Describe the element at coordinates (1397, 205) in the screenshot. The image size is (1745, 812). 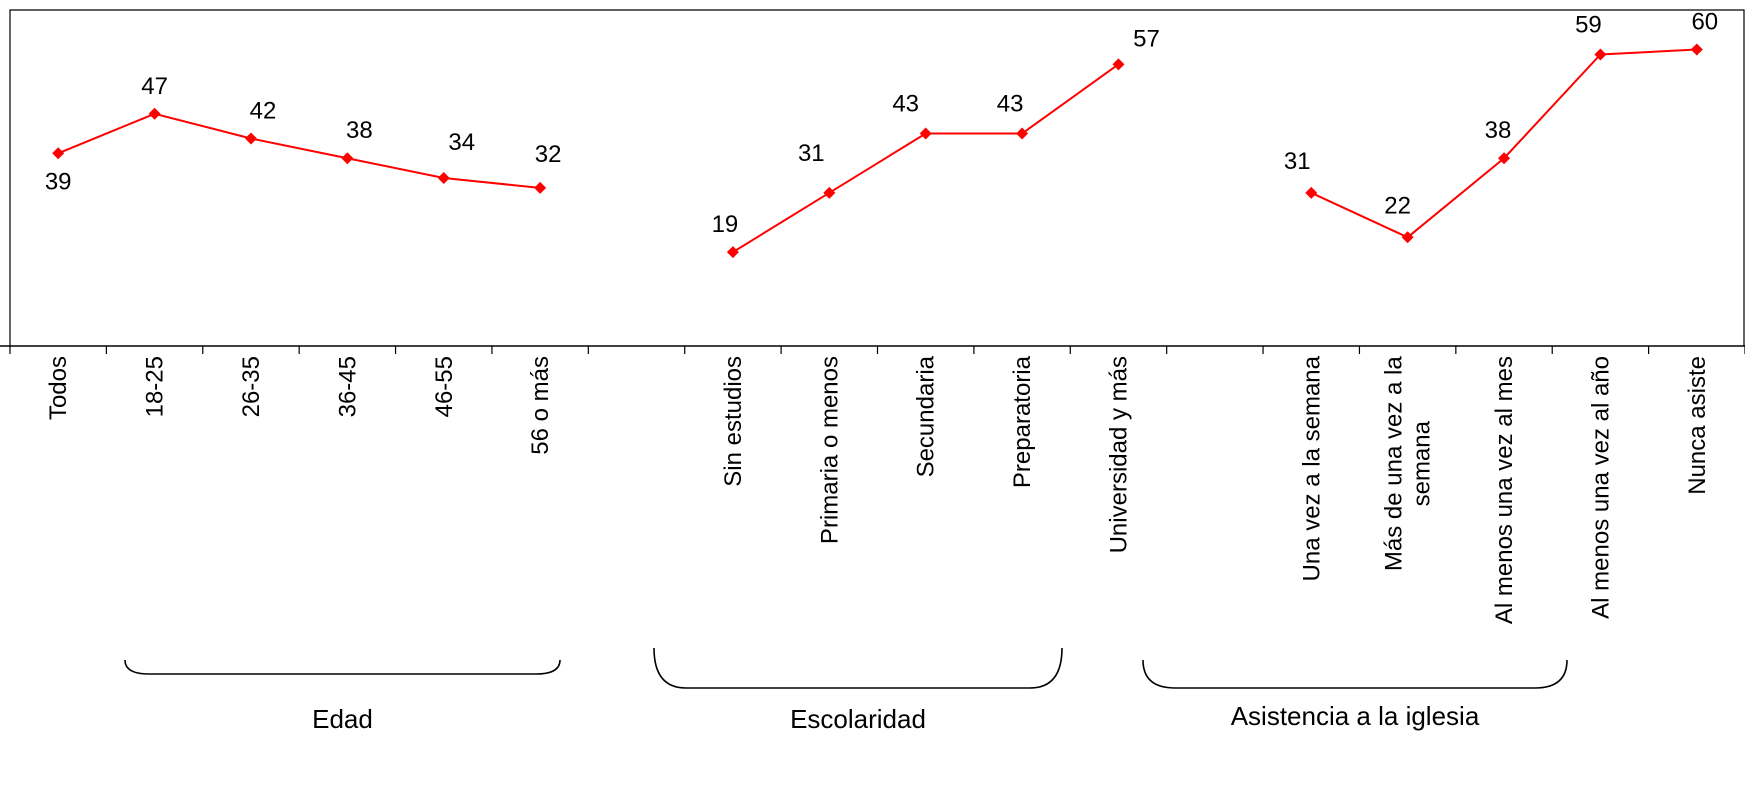
I see `data-label: 22` at that location.